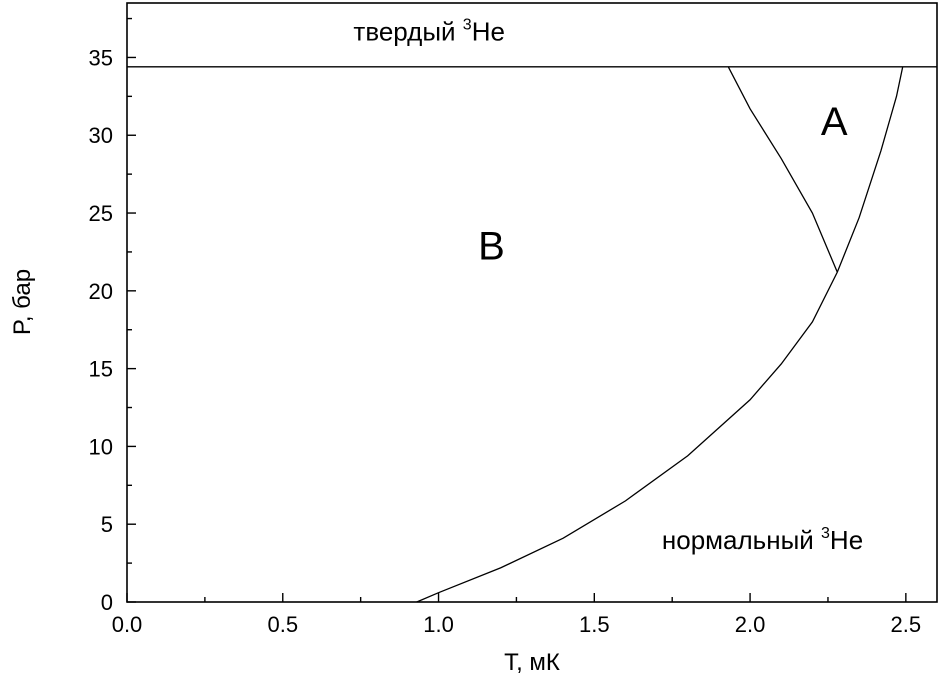 The width and height of the screenshot is (940, 688). I want to click on y-tick-label: 30, so click(101, 135).